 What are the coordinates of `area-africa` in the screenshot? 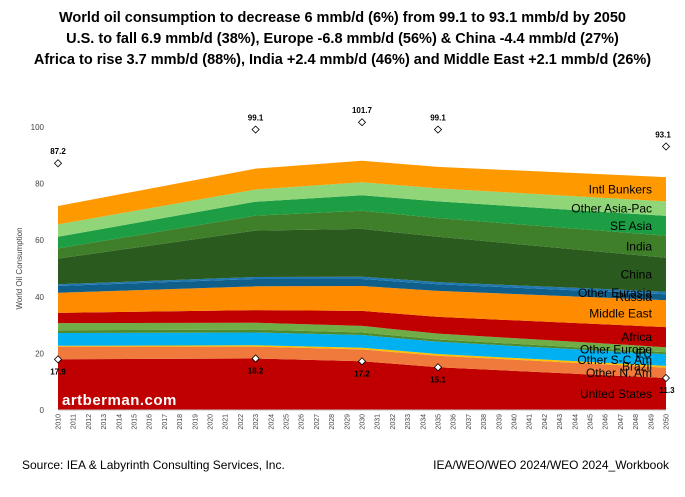 It's located at (362, 329).